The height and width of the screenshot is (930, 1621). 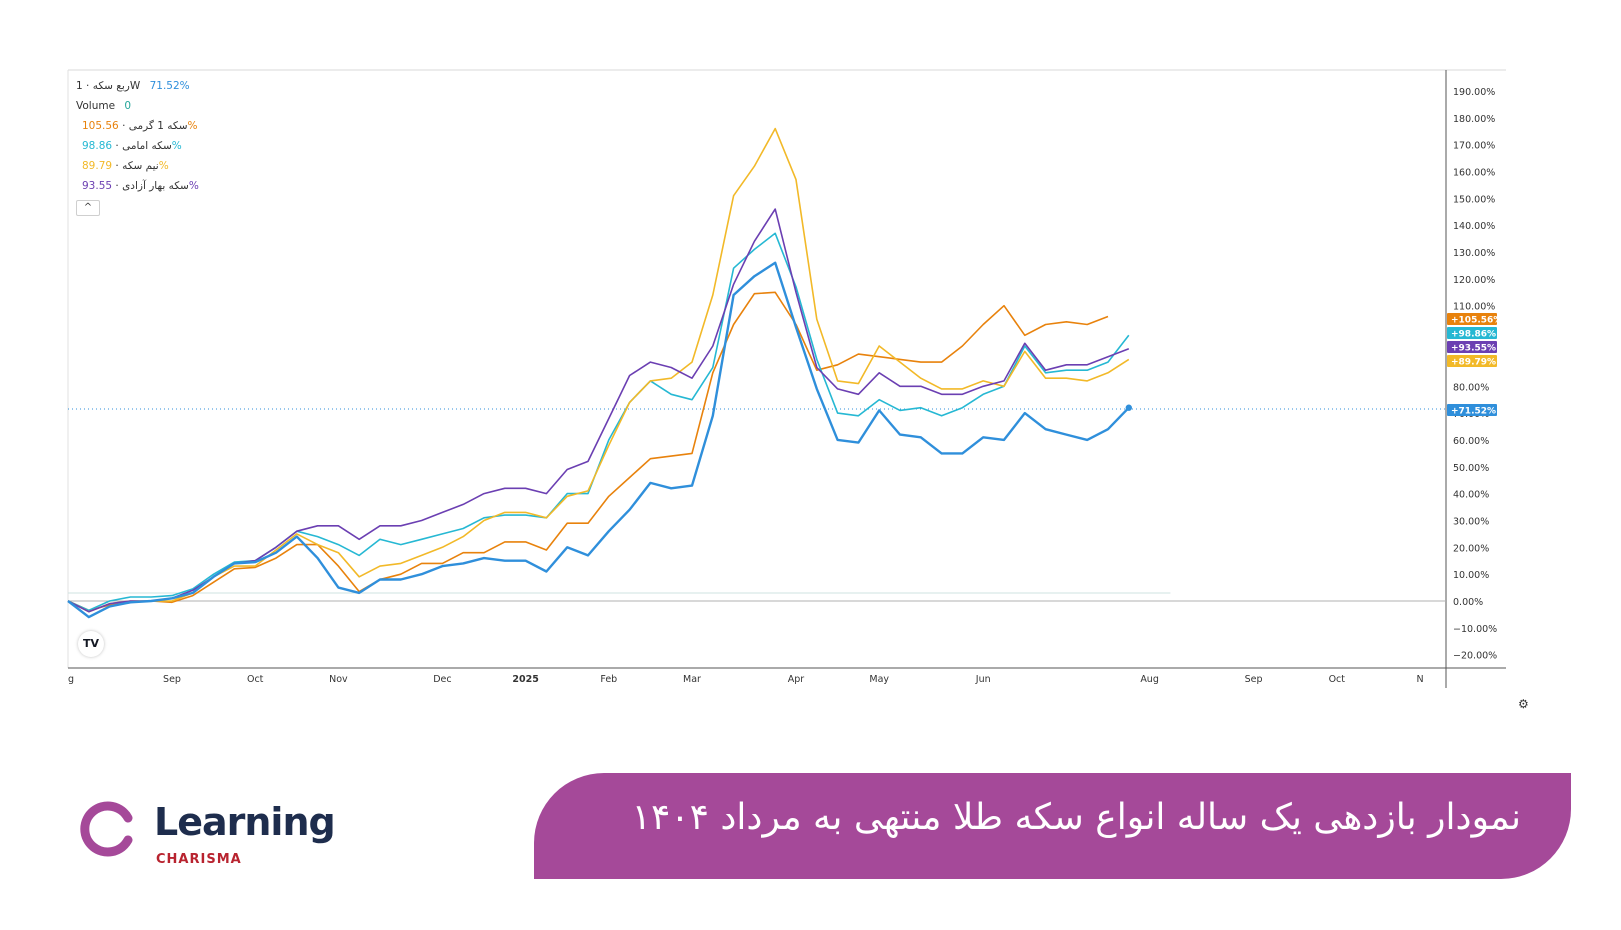 I want to click on legend-volume-value: 0, so click(x=128, y=106).